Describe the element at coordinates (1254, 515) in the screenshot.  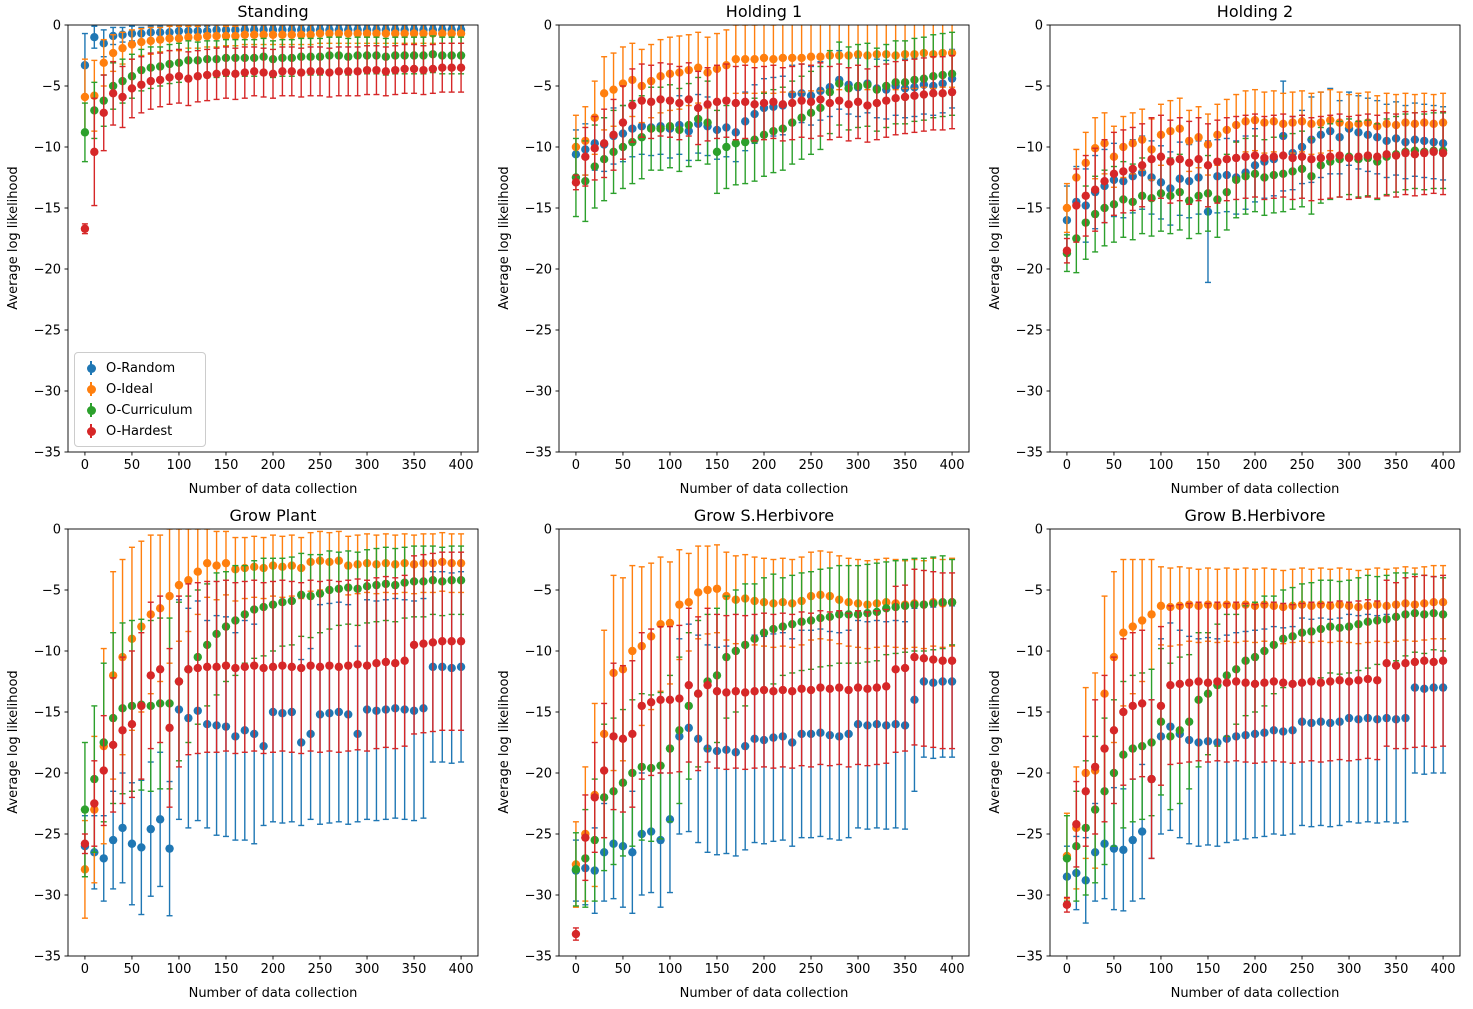
I see `chart-title: Grow B.Herbivore` at that location.